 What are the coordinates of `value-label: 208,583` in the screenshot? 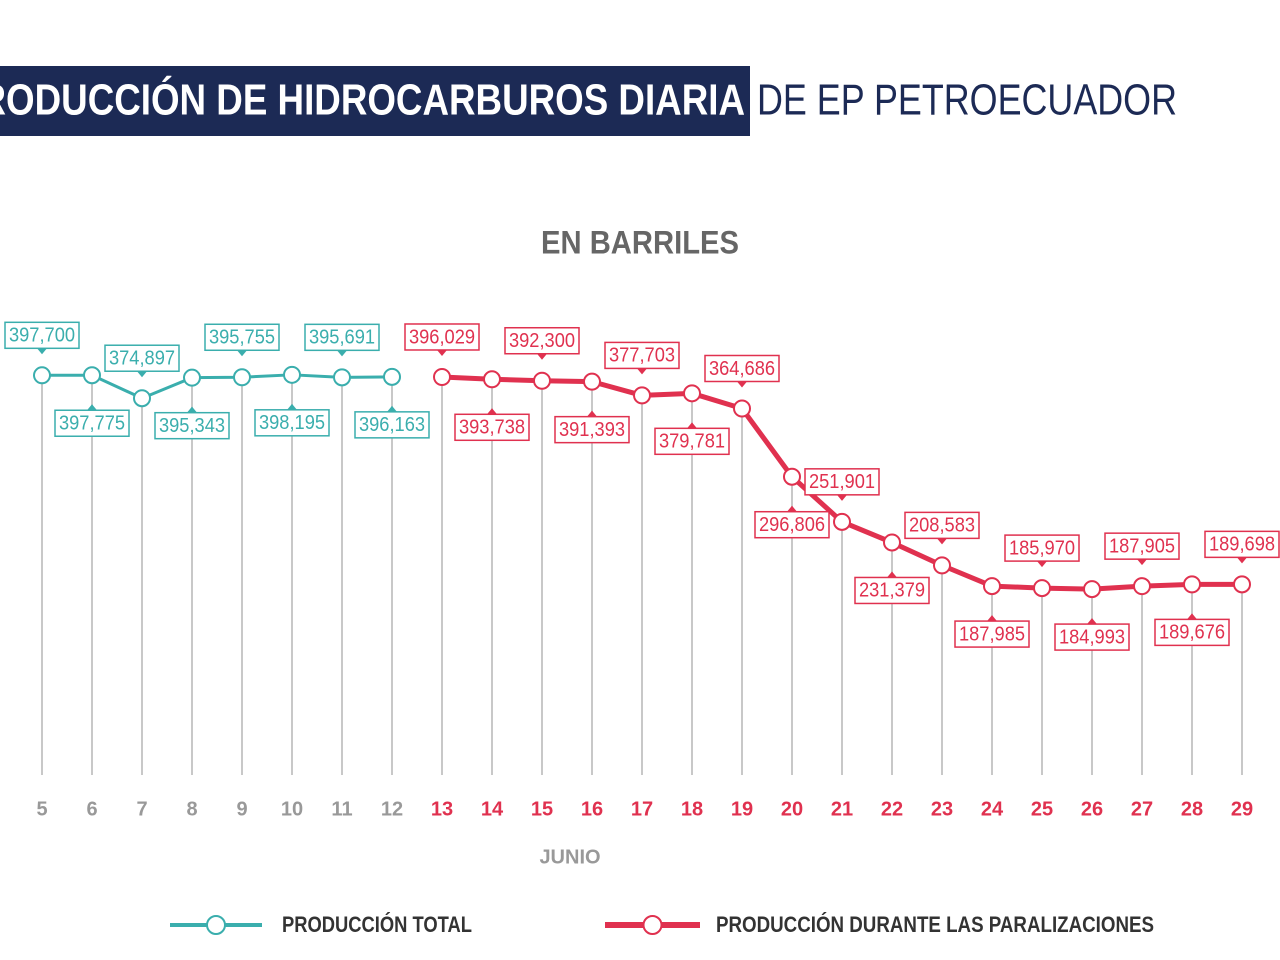 It's located at (942, 526).